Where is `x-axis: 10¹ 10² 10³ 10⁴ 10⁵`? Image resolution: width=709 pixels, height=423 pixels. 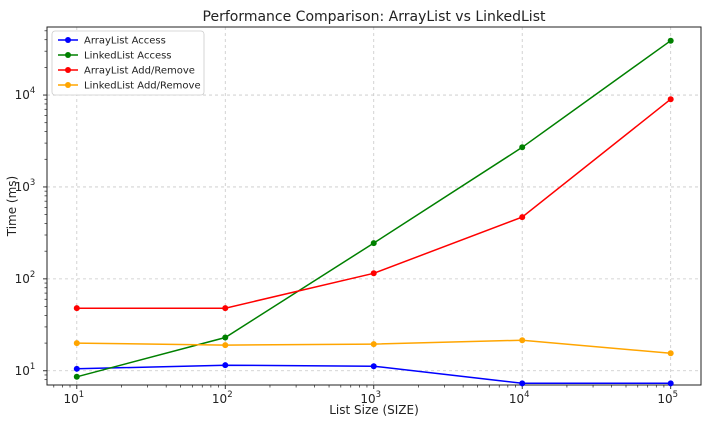 x-axis: 10¹ 10² 10³ 10⁴ 10⁵ is located at coordinates (365, 395).